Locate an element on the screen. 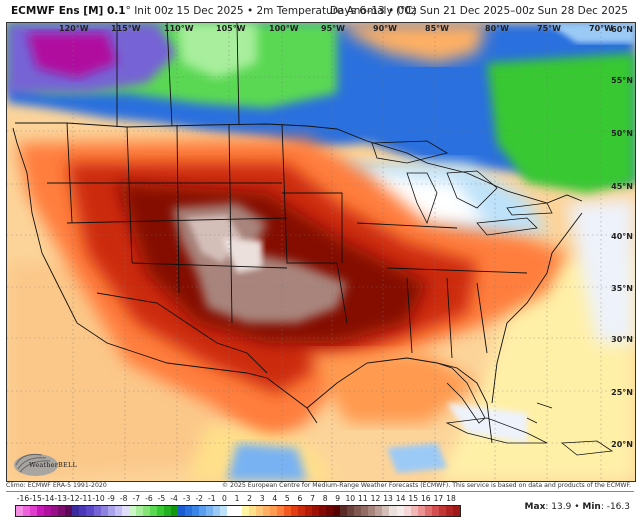  weatherbell-logo: WeatherBELL is located at coordinates (44, 465).